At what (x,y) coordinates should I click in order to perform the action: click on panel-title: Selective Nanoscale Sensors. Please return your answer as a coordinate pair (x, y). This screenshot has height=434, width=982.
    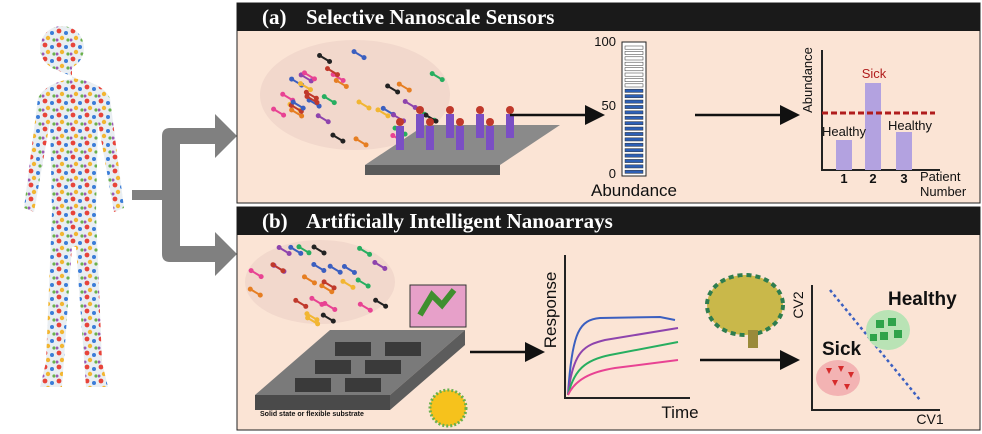
    Looking at the image, I should click on (430, 17).